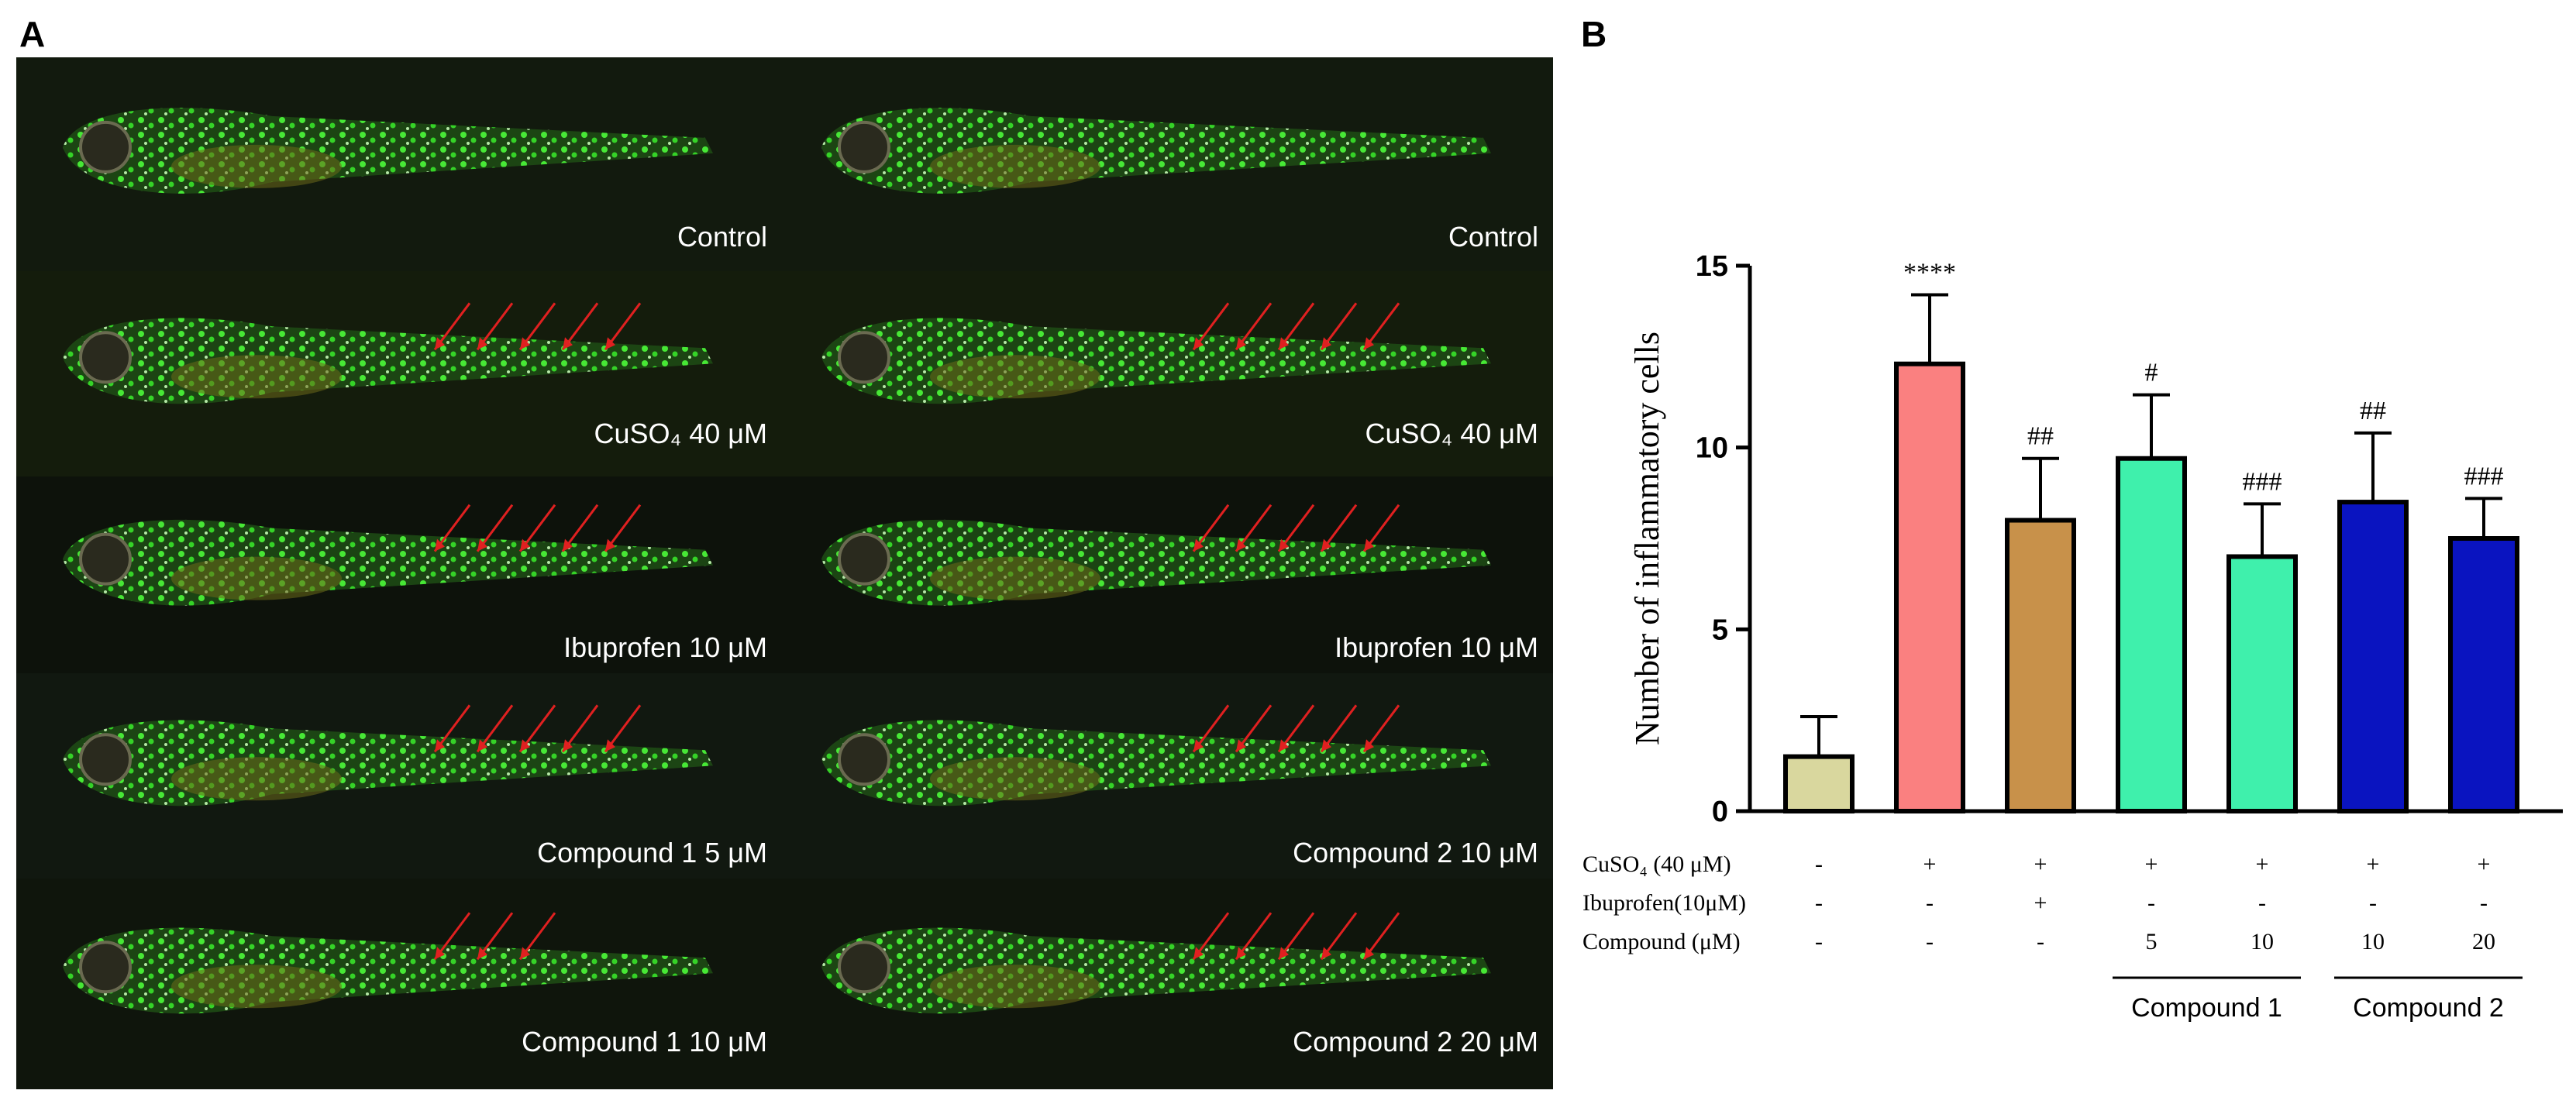  Describe the element at coordinates (2151, 373) in the screenshot. I see `significance: #` at that location.